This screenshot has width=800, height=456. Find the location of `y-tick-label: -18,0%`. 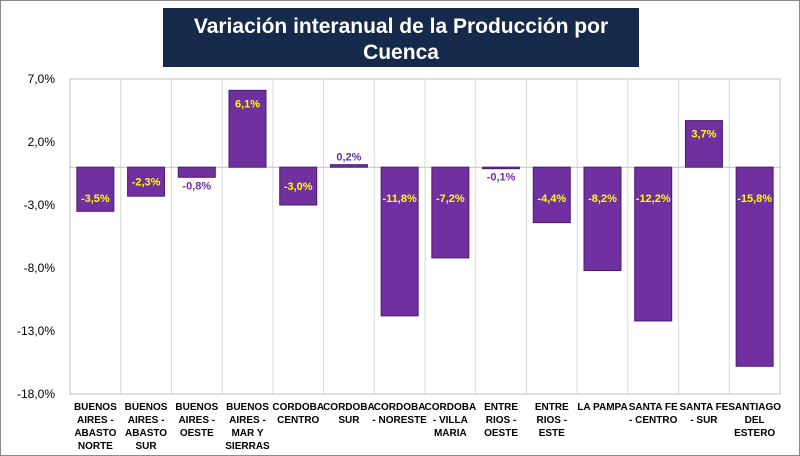

y-tick-label: -18,0% is located at coordinates (36, 394).